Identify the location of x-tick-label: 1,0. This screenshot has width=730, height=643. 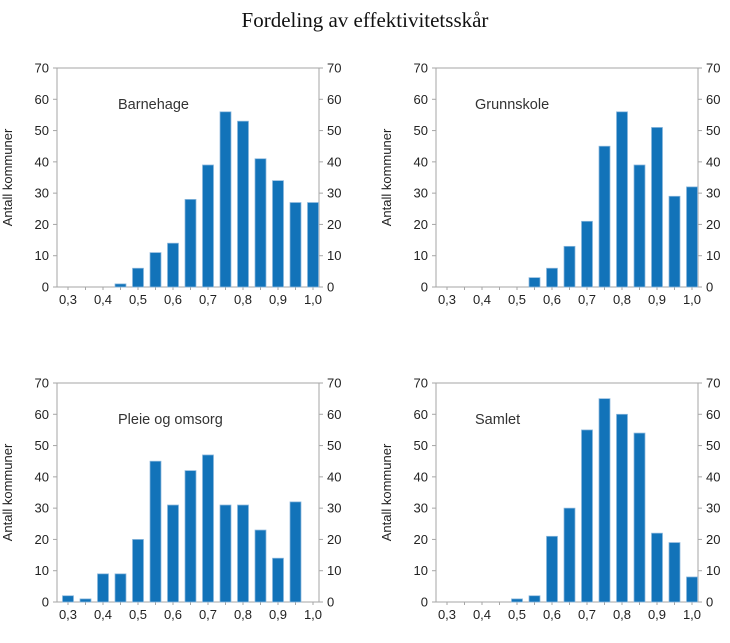
(692, 299).